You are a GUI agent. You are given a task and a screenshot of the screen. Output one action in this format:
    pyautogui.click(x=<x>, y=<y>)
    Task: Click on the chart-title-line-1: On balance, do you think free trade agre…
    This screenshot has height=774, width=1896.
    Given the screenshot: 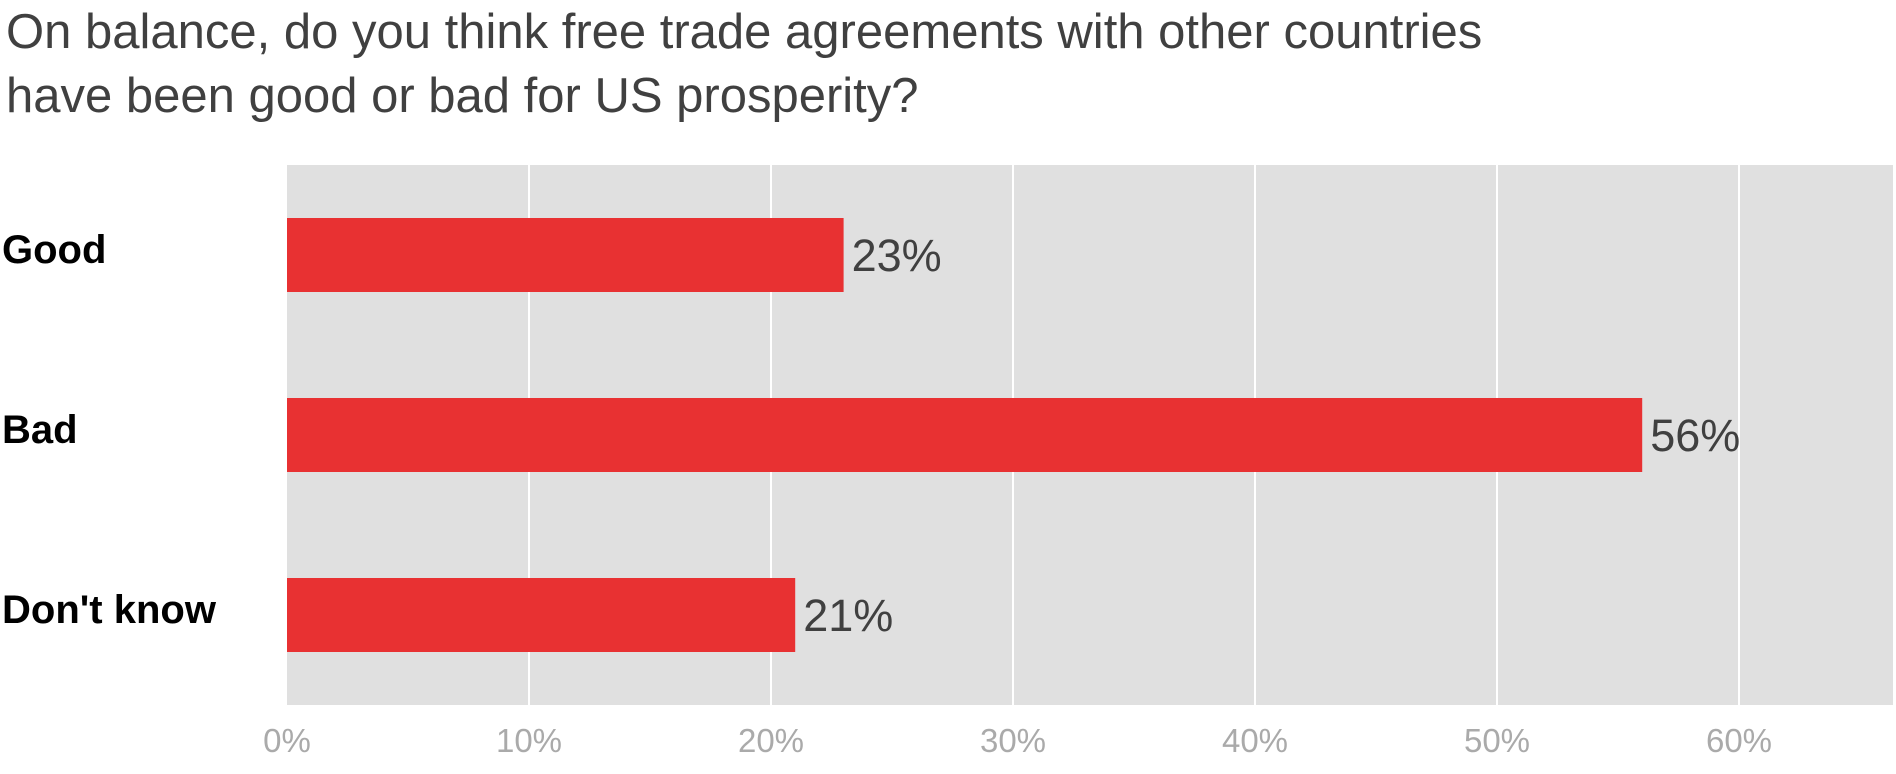 What is the action you would take?
    pyautogui.click(x=744, y=32)
    